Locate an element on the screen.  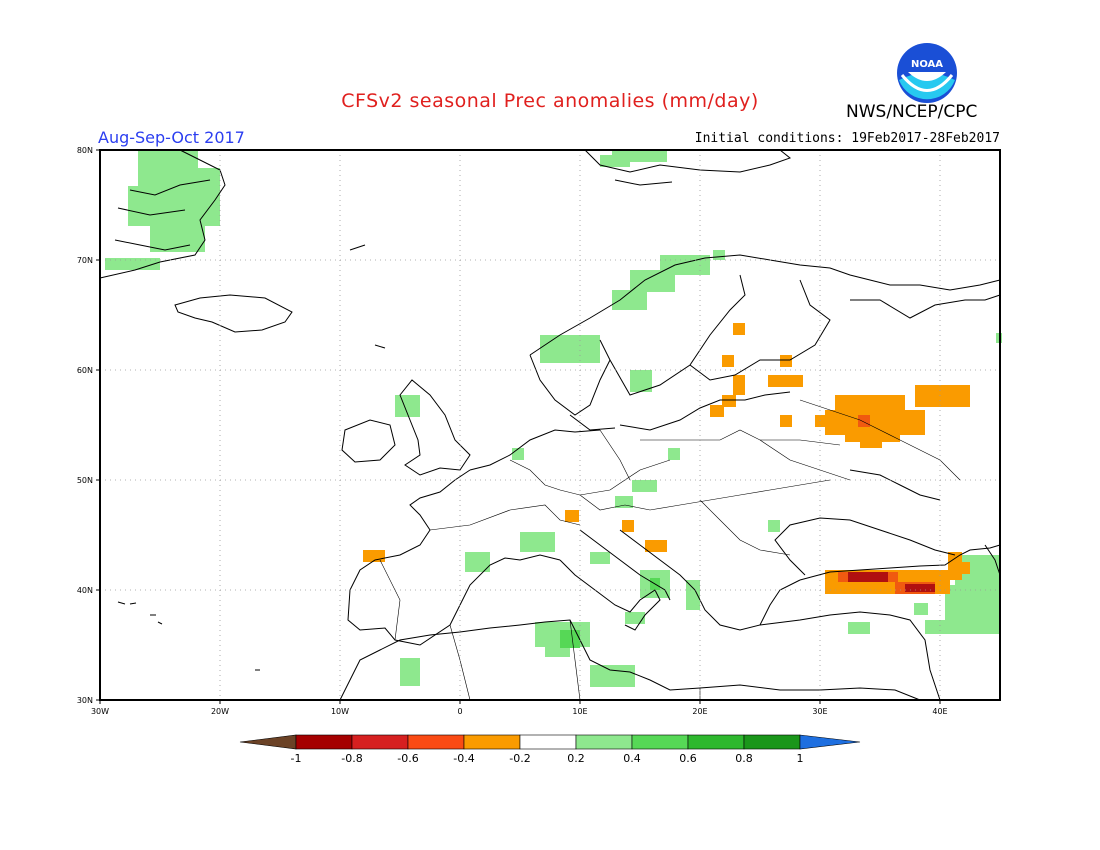
colorbar-label: 0.8 is located at coordinates (744, 758).